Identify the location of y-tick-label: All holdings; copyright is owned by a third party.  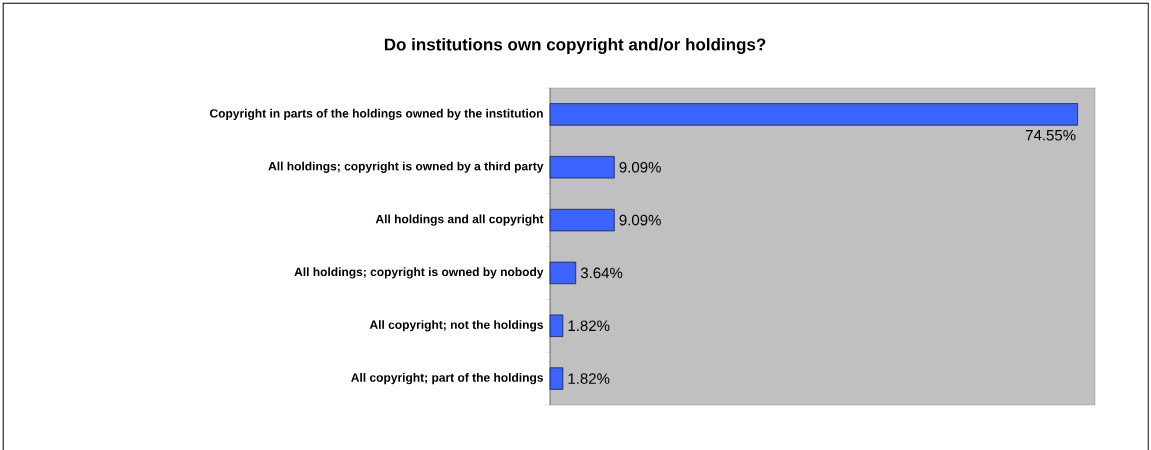
(406, 167).